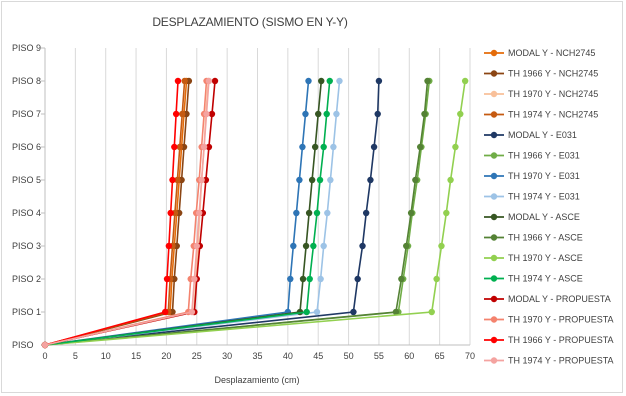 Image resolution: width=626 pixels, height=396 pixels. What do you see at coordinates (26, 81) in the screenshot?
I see `y-tick-label: PISO 8` at bounding box center [26, 81].